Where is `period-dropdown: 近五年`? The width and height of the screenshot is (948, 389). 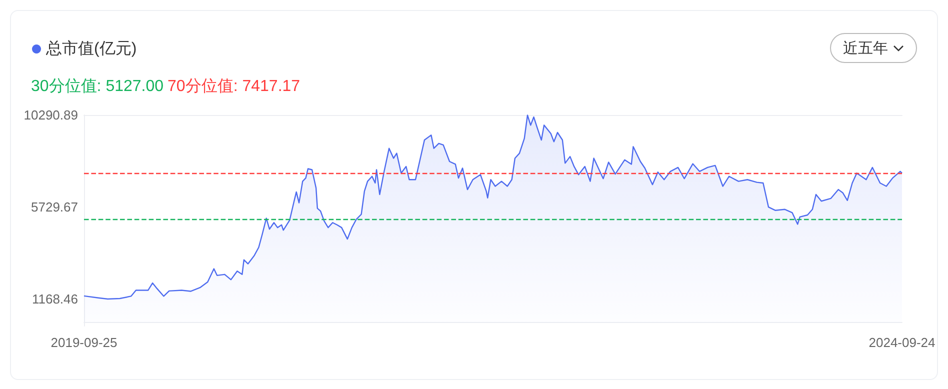 period-dropdown: 近五年 is located at coordinates (873, 48).